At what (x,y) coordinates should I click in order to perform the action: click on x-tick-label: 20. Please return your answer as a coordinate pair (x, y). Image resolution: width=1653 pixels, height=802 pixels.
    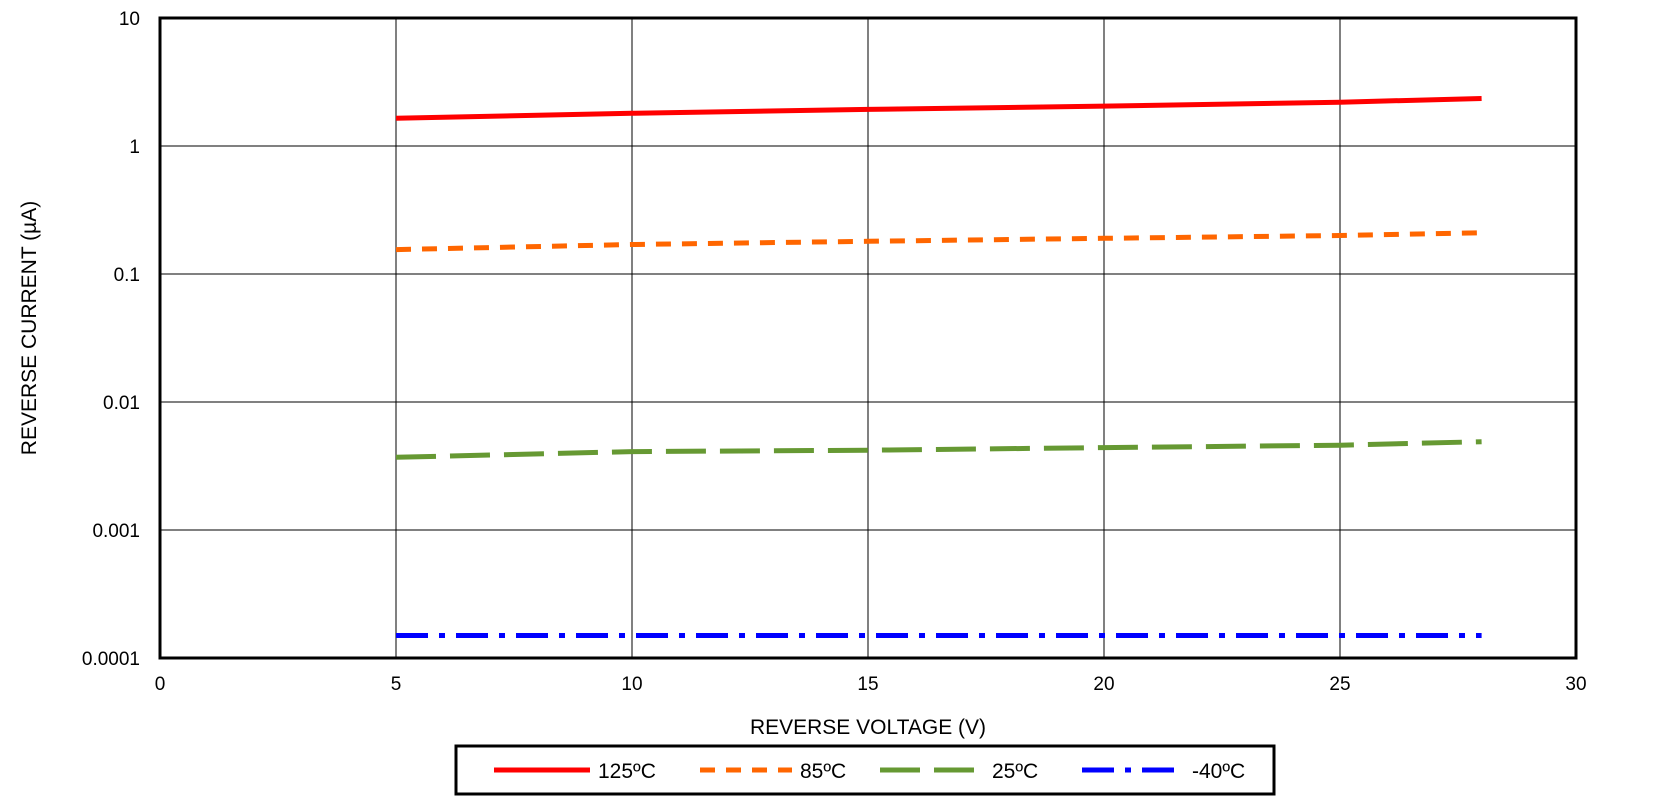
    Looking at the image, I should click on (1103, 684).